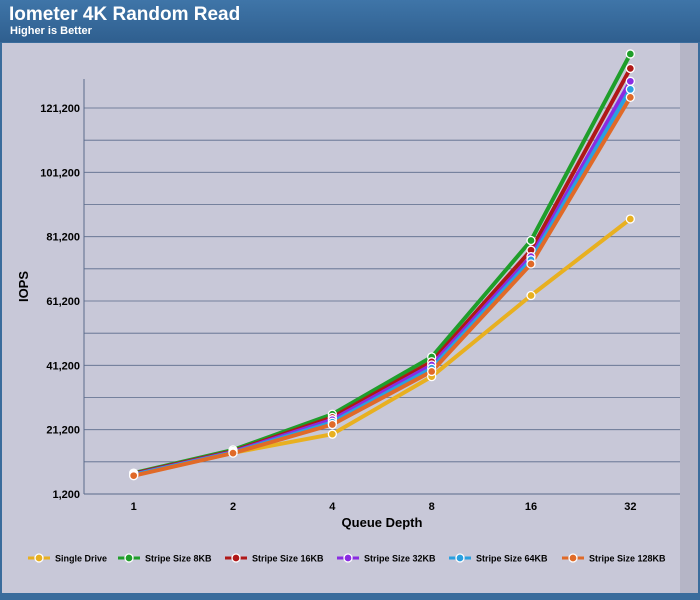 The height and width of the screenshot is (600, 700). Describe the element at coordinates (382, 522) in the screenshot. I see `x-axis-title: Queue Depth` at that location.